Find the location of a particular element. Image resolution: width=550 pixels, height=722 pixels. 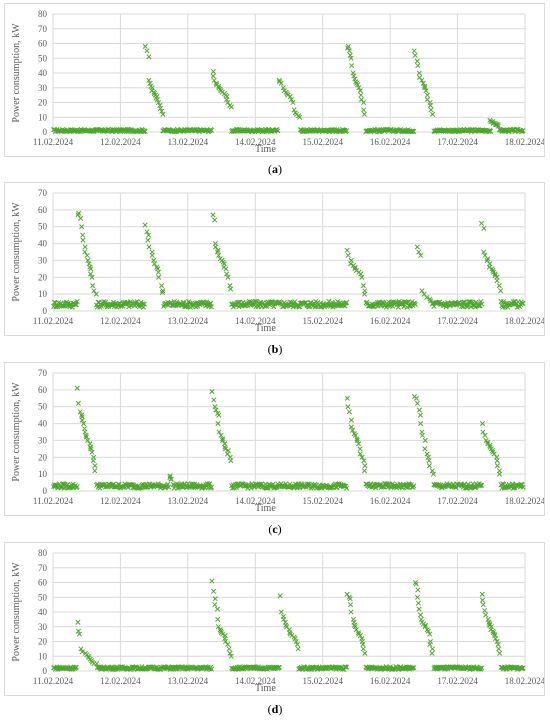

y-axis-label: Power consumption, kW is located at coordinates (16, 73).